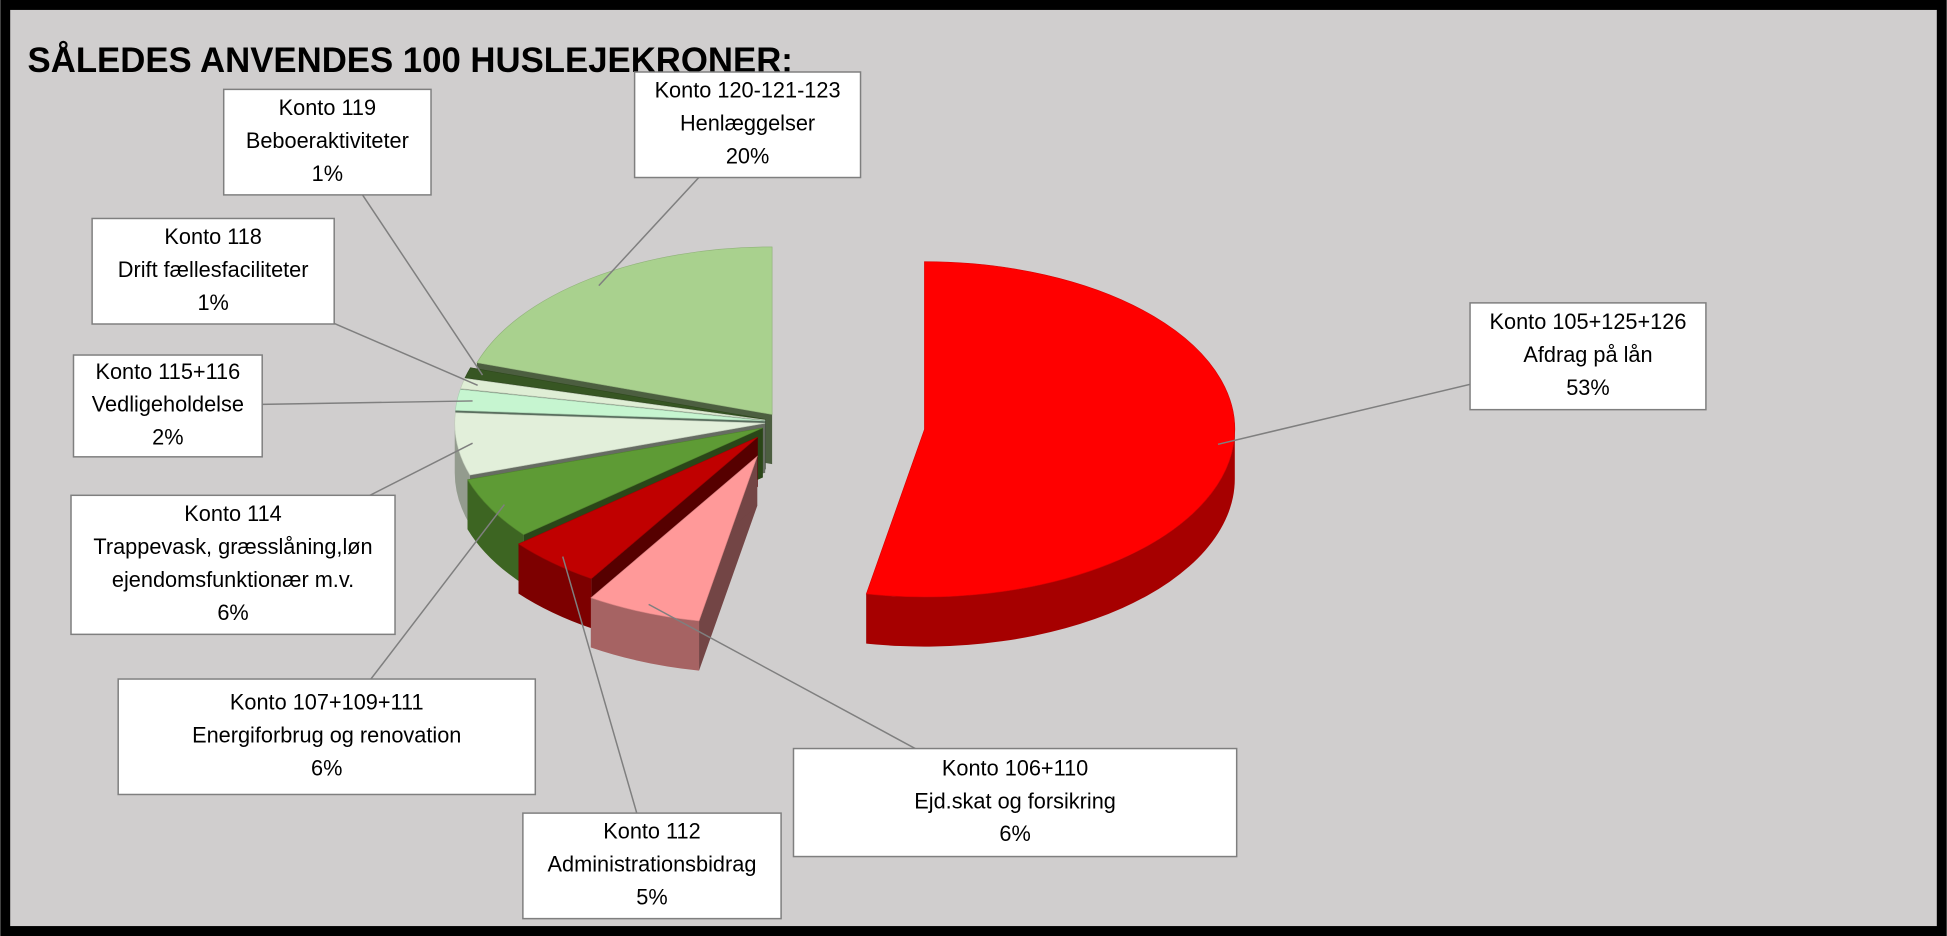 The width and height of the screenshot is (1947, 936). I want to click on category-label: Konto 112, so click(651, 831).